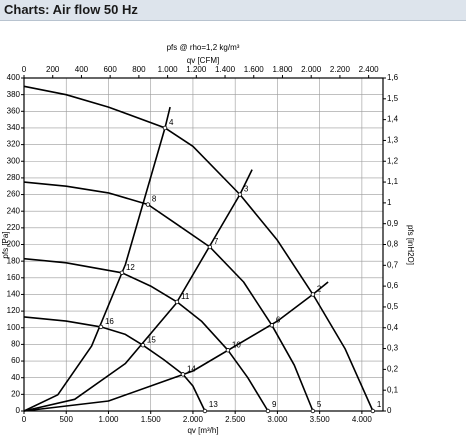 This screenshot has height=438, width=466. I want to click on y2-tick-label: 0,9, so click(393, 223).